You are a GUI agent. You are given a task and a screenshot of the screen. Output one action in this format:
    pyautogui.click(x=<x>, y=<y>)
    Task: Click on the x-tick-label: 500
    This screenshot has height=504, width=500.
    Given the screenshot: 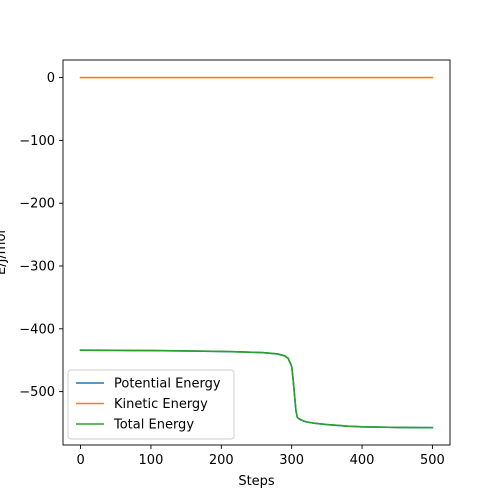 What is the action you would take?
    pyautogui.click(x=432, y=460)
    